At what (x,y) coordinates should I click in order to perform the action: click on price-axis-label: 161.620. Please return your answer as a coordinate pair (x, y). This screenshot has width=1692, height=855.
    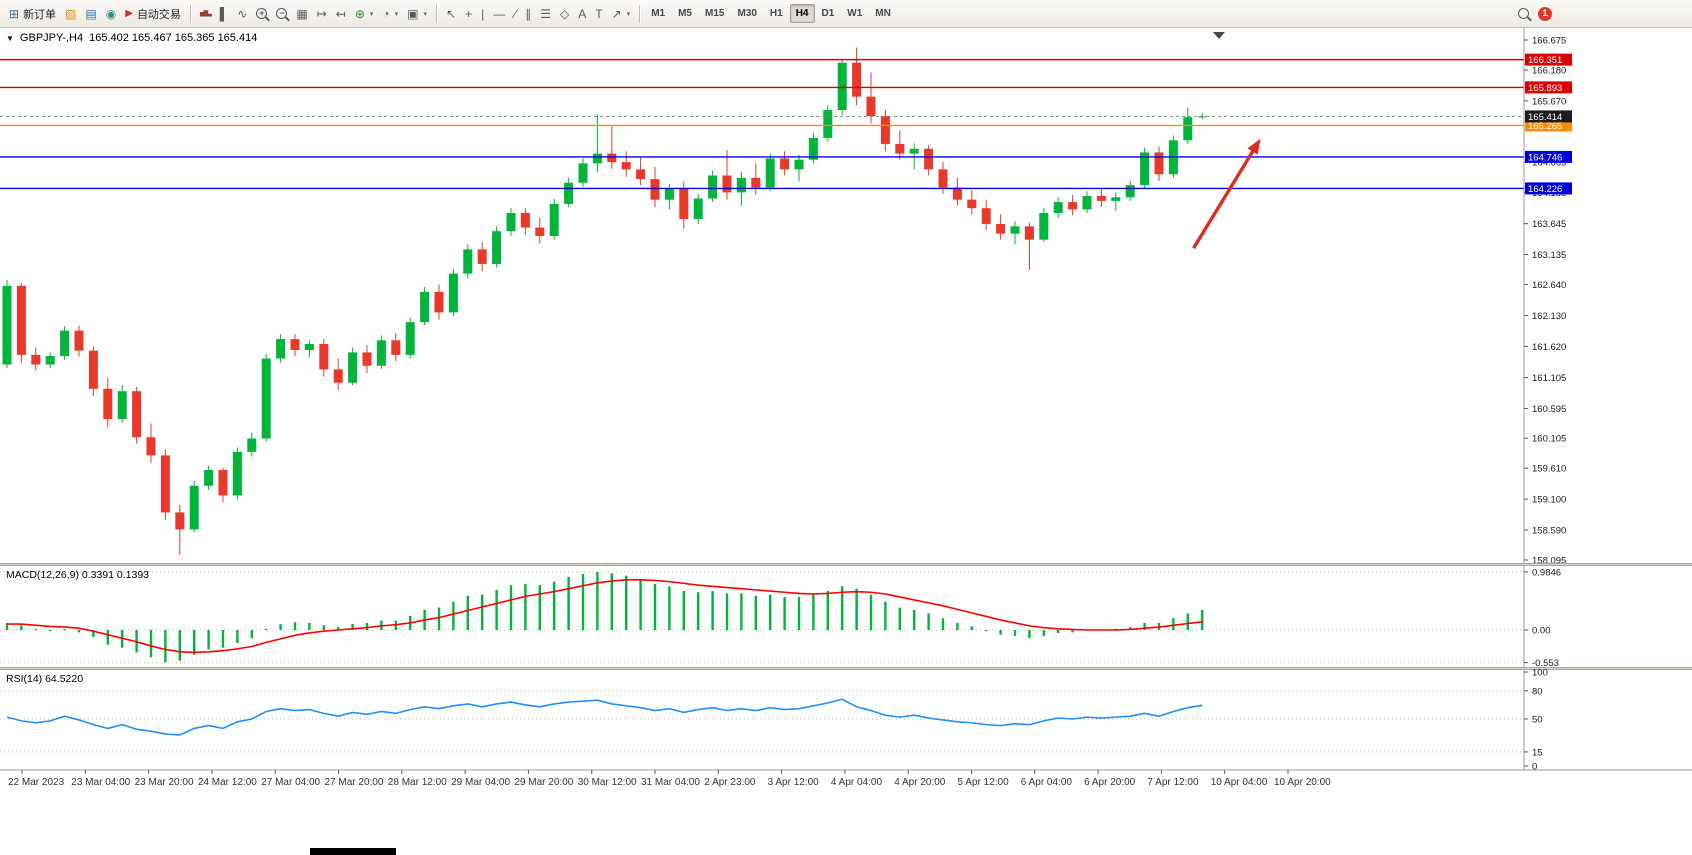
    Looking at the image, I should click on (1549, 347).